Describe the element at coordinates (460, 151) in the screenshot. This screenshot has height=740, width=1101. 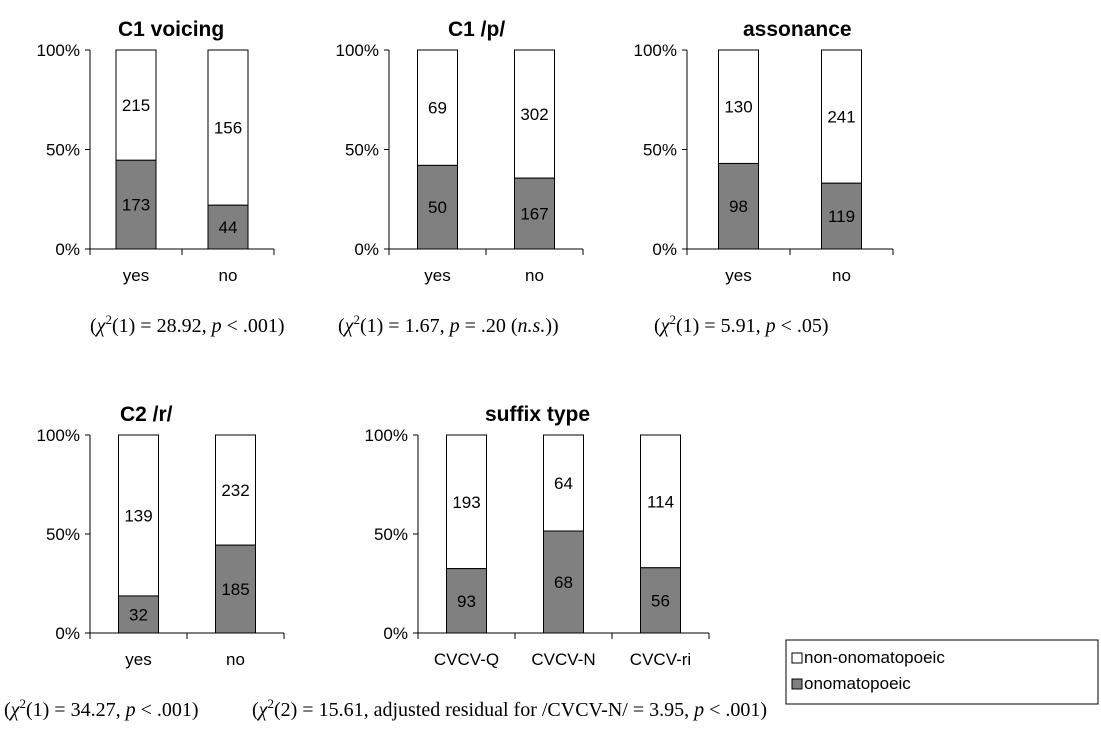
I see `chart-panel-c1-p: C1 /p/0% 50% 100% 69 50 yes 302 167 no` at that location.